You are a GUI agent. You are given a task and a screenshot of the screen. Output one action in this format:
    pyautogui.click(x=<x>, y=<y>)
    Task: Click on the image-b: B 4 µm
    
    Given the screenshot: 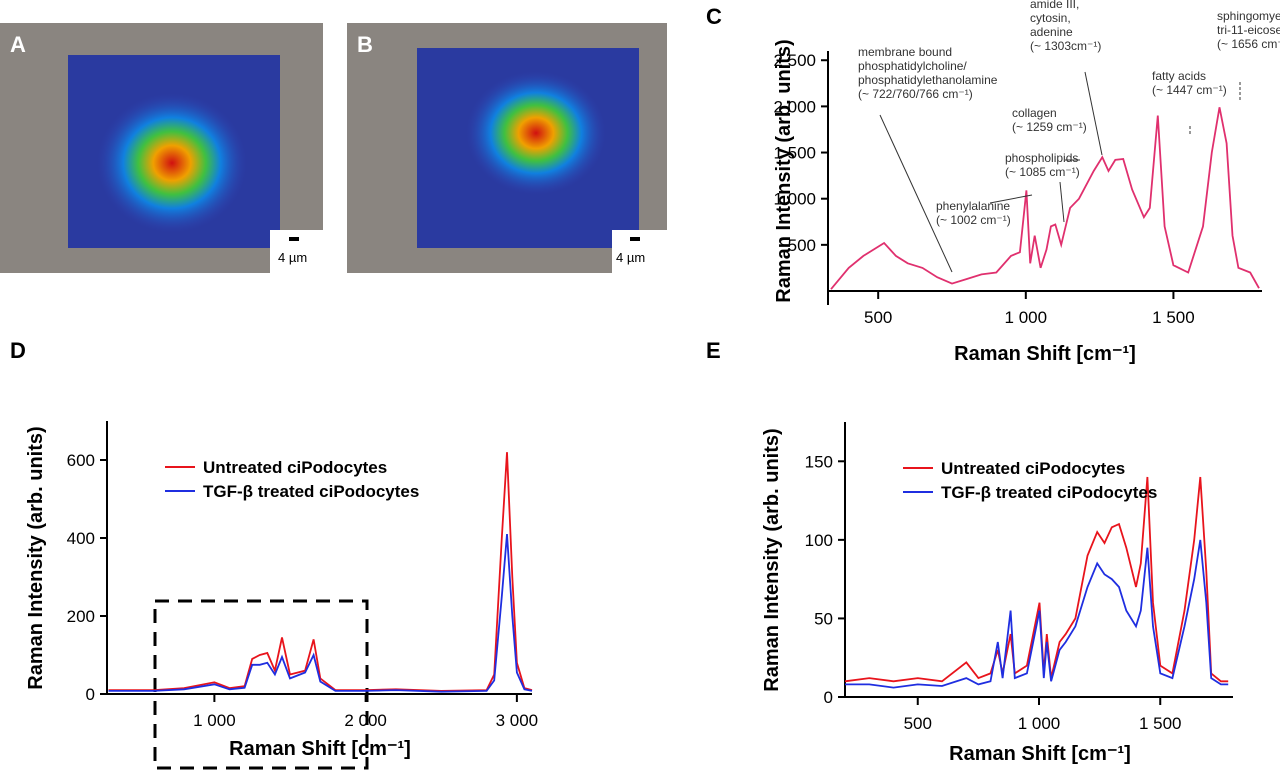 What is the action you would take?
    pyautogui.click(x=507, y=148)
    